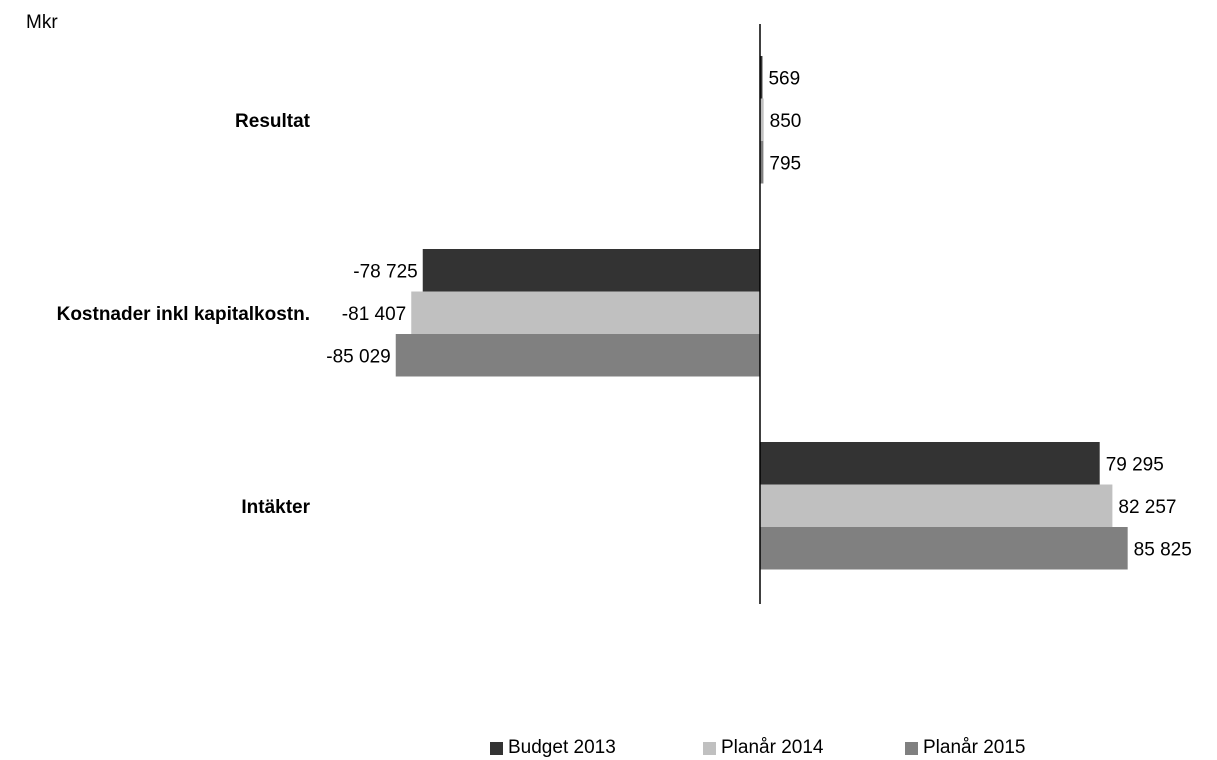 This screenshot has width=1217, height=760. Describe the element at coordinates (785, 163) in the screenshot. I see `value-label-resultat-plan-r-2015: 795` at that location.